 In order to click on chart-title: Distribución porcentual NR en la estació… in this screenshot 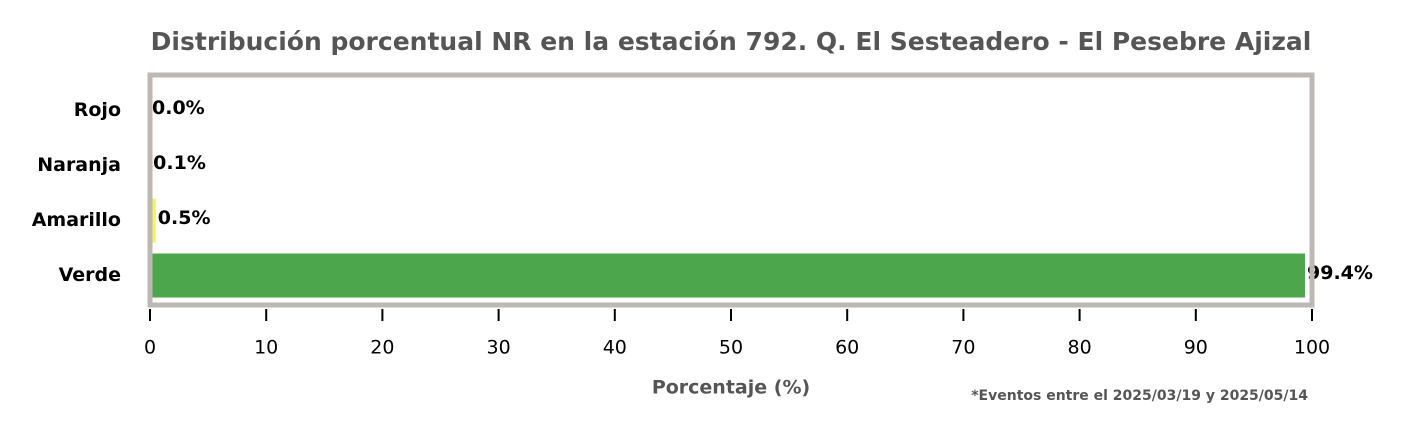, I will do `click(731, 41)`.